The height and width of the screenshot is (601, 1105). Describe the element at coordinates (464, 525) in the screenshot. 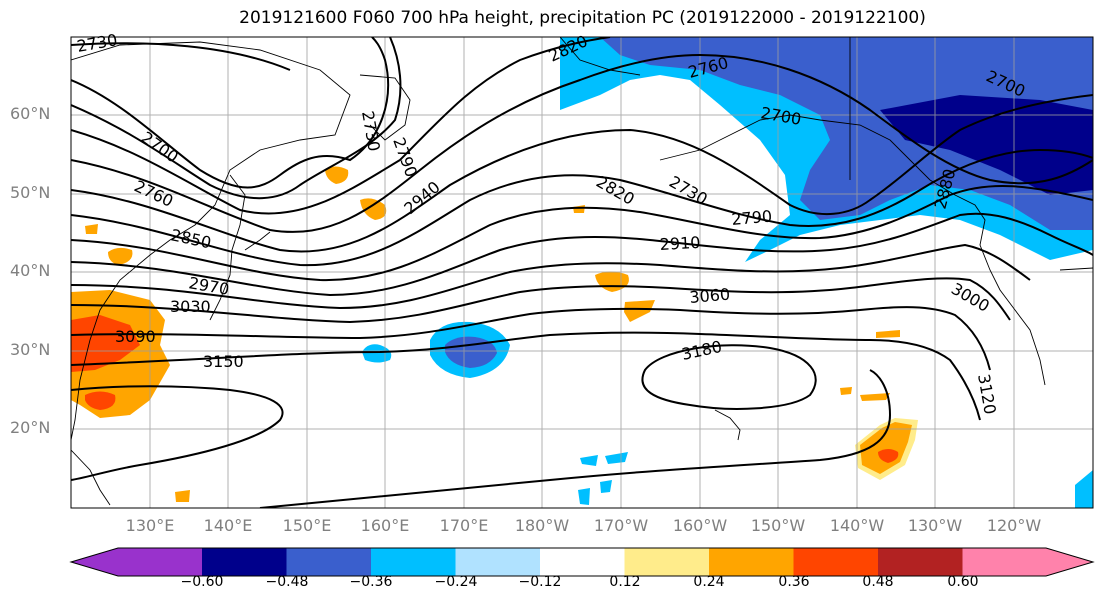

I see `lon-label-170e: 170°E` at that location.